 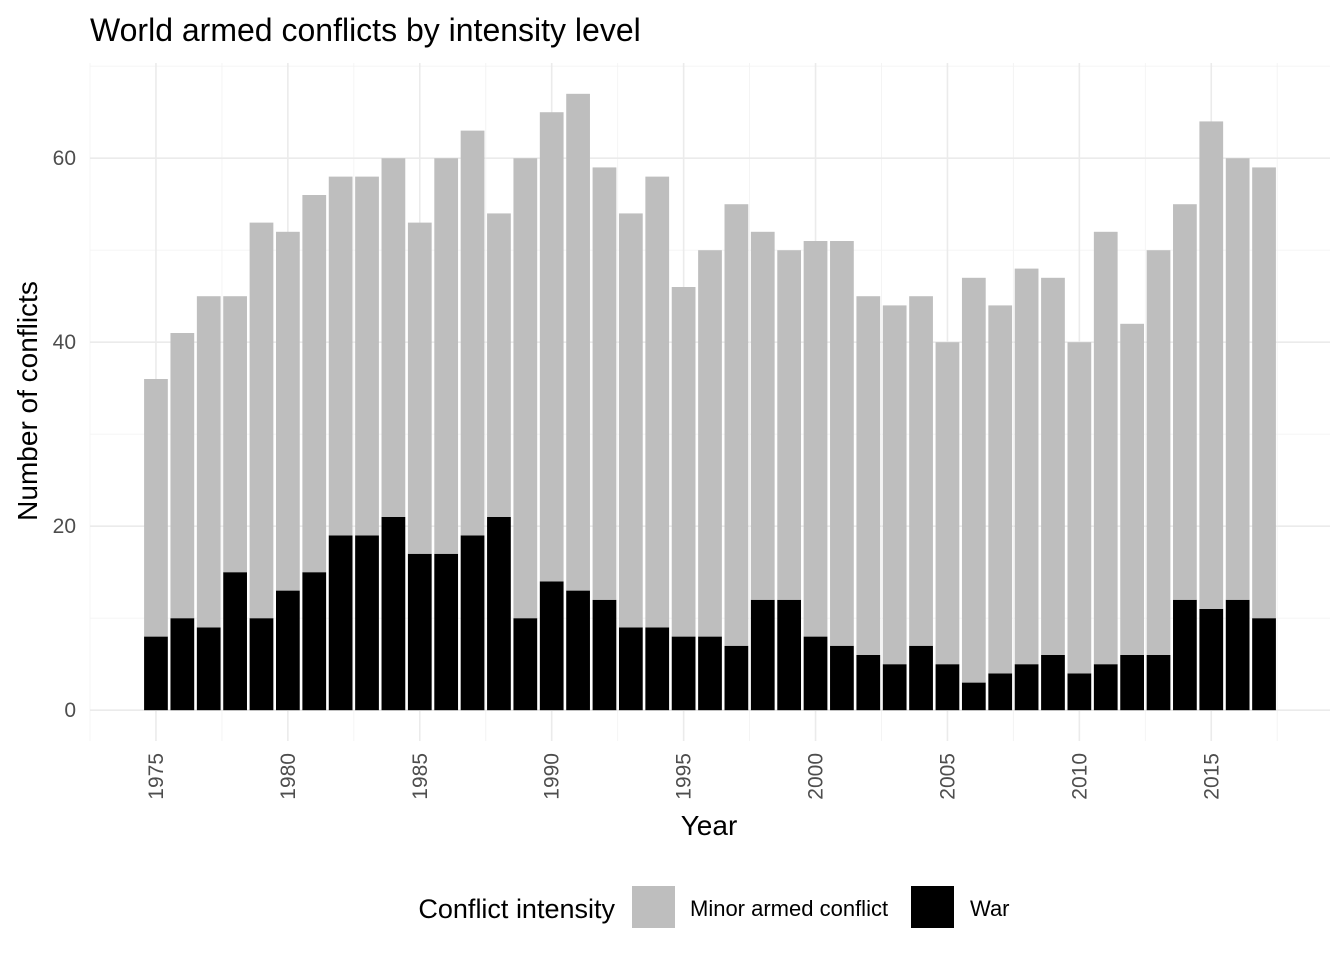 What do you see at coordinates (156, 508) in the screenshot?
I see `bar-minor-armed-conflict-1975` at bounding box center [156, 508].